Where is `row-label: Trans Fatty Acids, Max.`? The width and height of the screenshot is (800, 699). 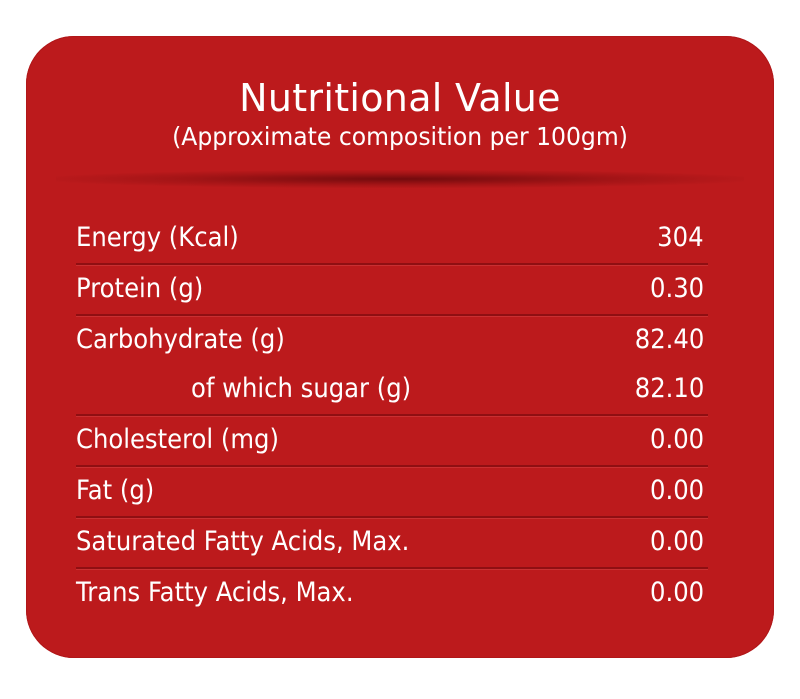 row-label: Trans Fatty Acids, Max. is located at coordinates (215, 592).